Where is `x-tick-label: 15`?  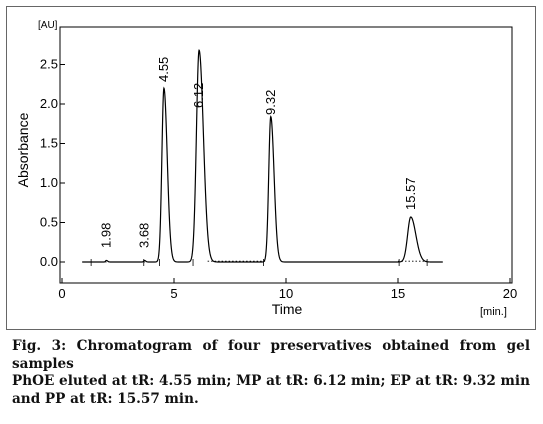 x-tick-label: 15 is located at coordinates (398, 293).